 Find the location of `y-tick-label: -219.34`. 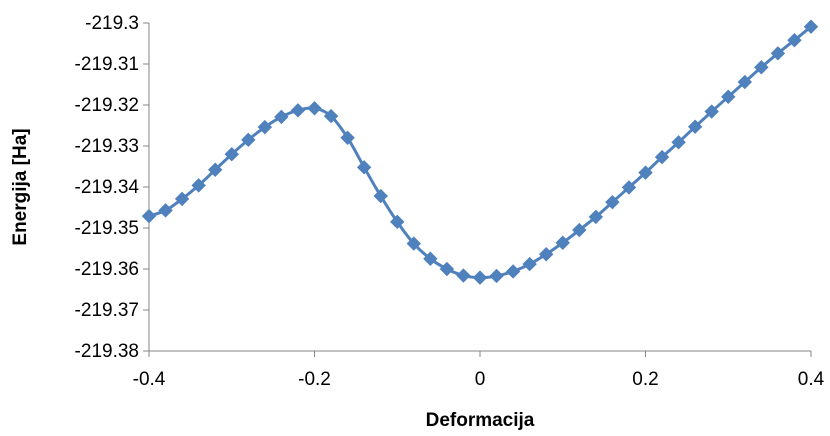

y-tick-label: -219.34 is located at coordinates (107, 187).